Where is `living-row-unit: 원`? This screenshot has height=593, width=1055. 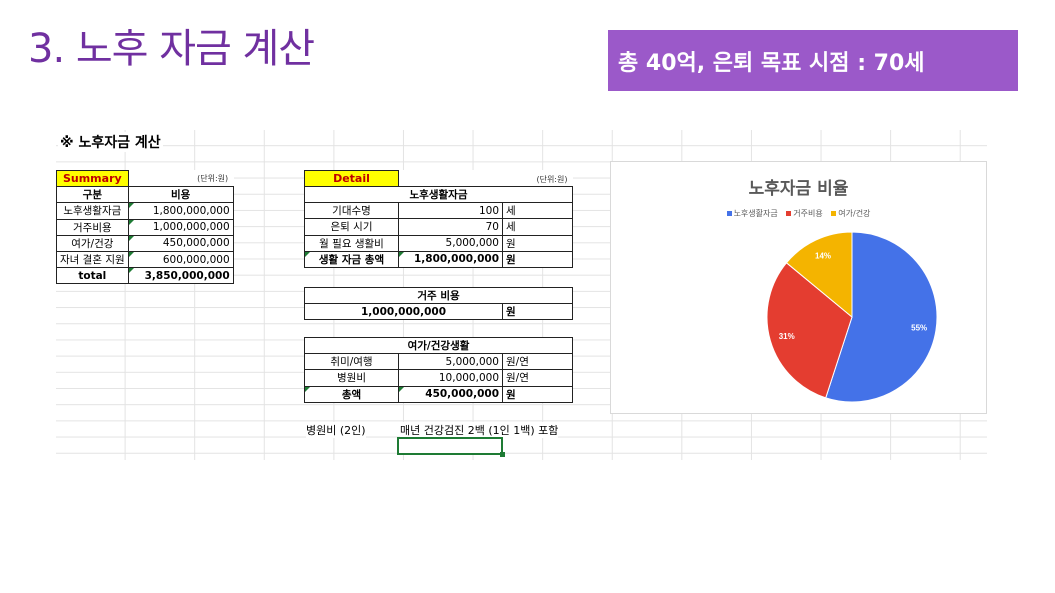
living-row-unit: 원 is located at coordinates (537, 243).